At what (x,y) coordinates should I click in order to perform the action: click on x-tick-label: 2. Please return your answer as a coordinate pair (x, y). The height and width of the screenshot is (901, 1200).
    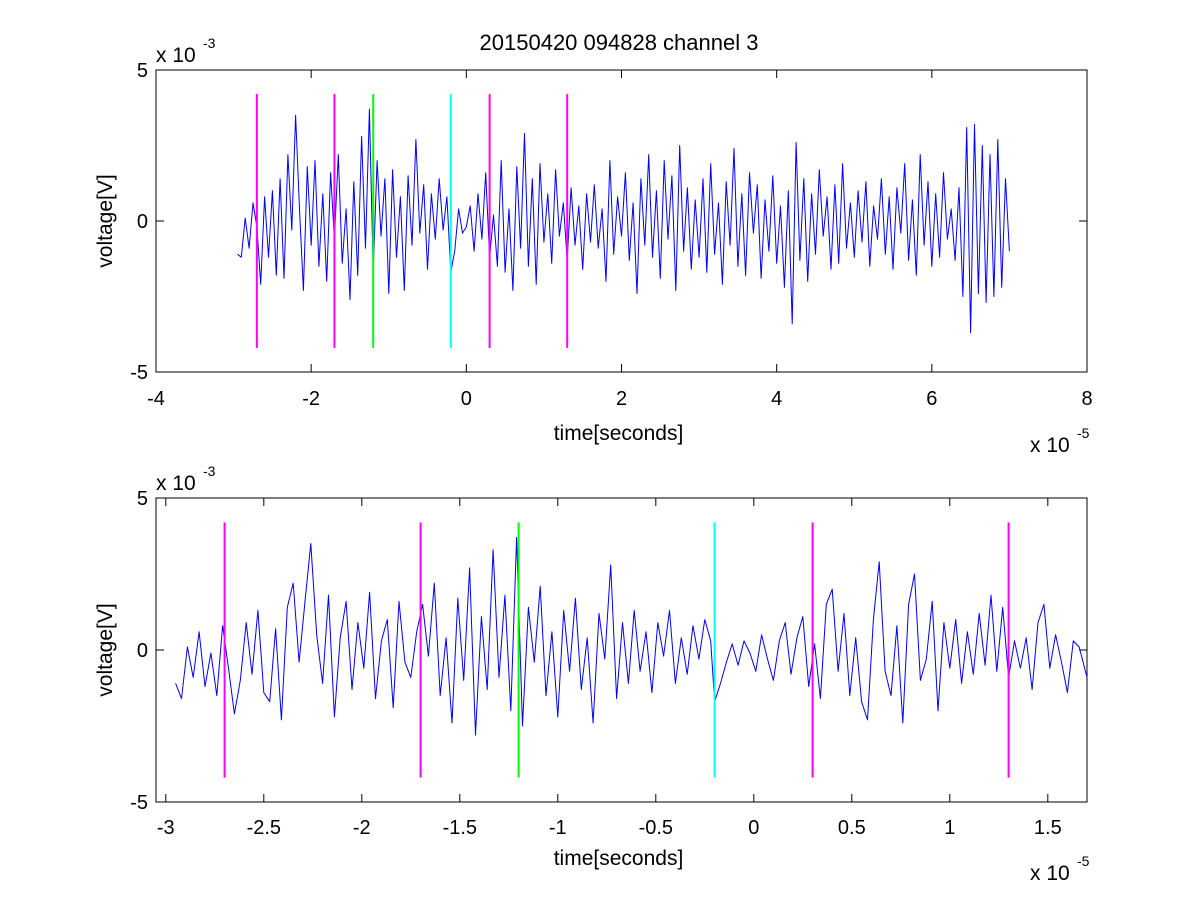
    Looking at the image, I should click on (621, 399).